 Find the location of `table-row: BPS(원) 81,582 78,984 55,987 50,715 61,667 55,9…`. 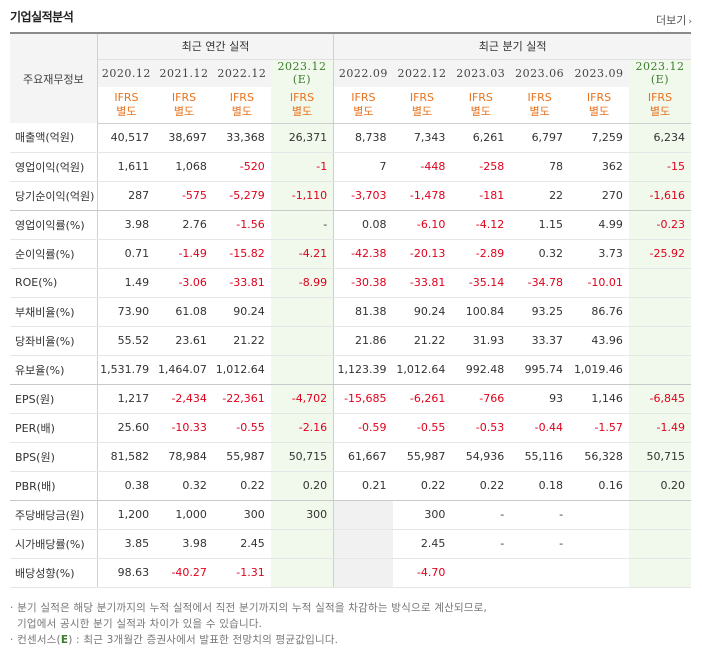

table-row: BPS(원) 81,582 78,984 55,987 50,715 61,667 55,9… is located at coordinates (350, 457).